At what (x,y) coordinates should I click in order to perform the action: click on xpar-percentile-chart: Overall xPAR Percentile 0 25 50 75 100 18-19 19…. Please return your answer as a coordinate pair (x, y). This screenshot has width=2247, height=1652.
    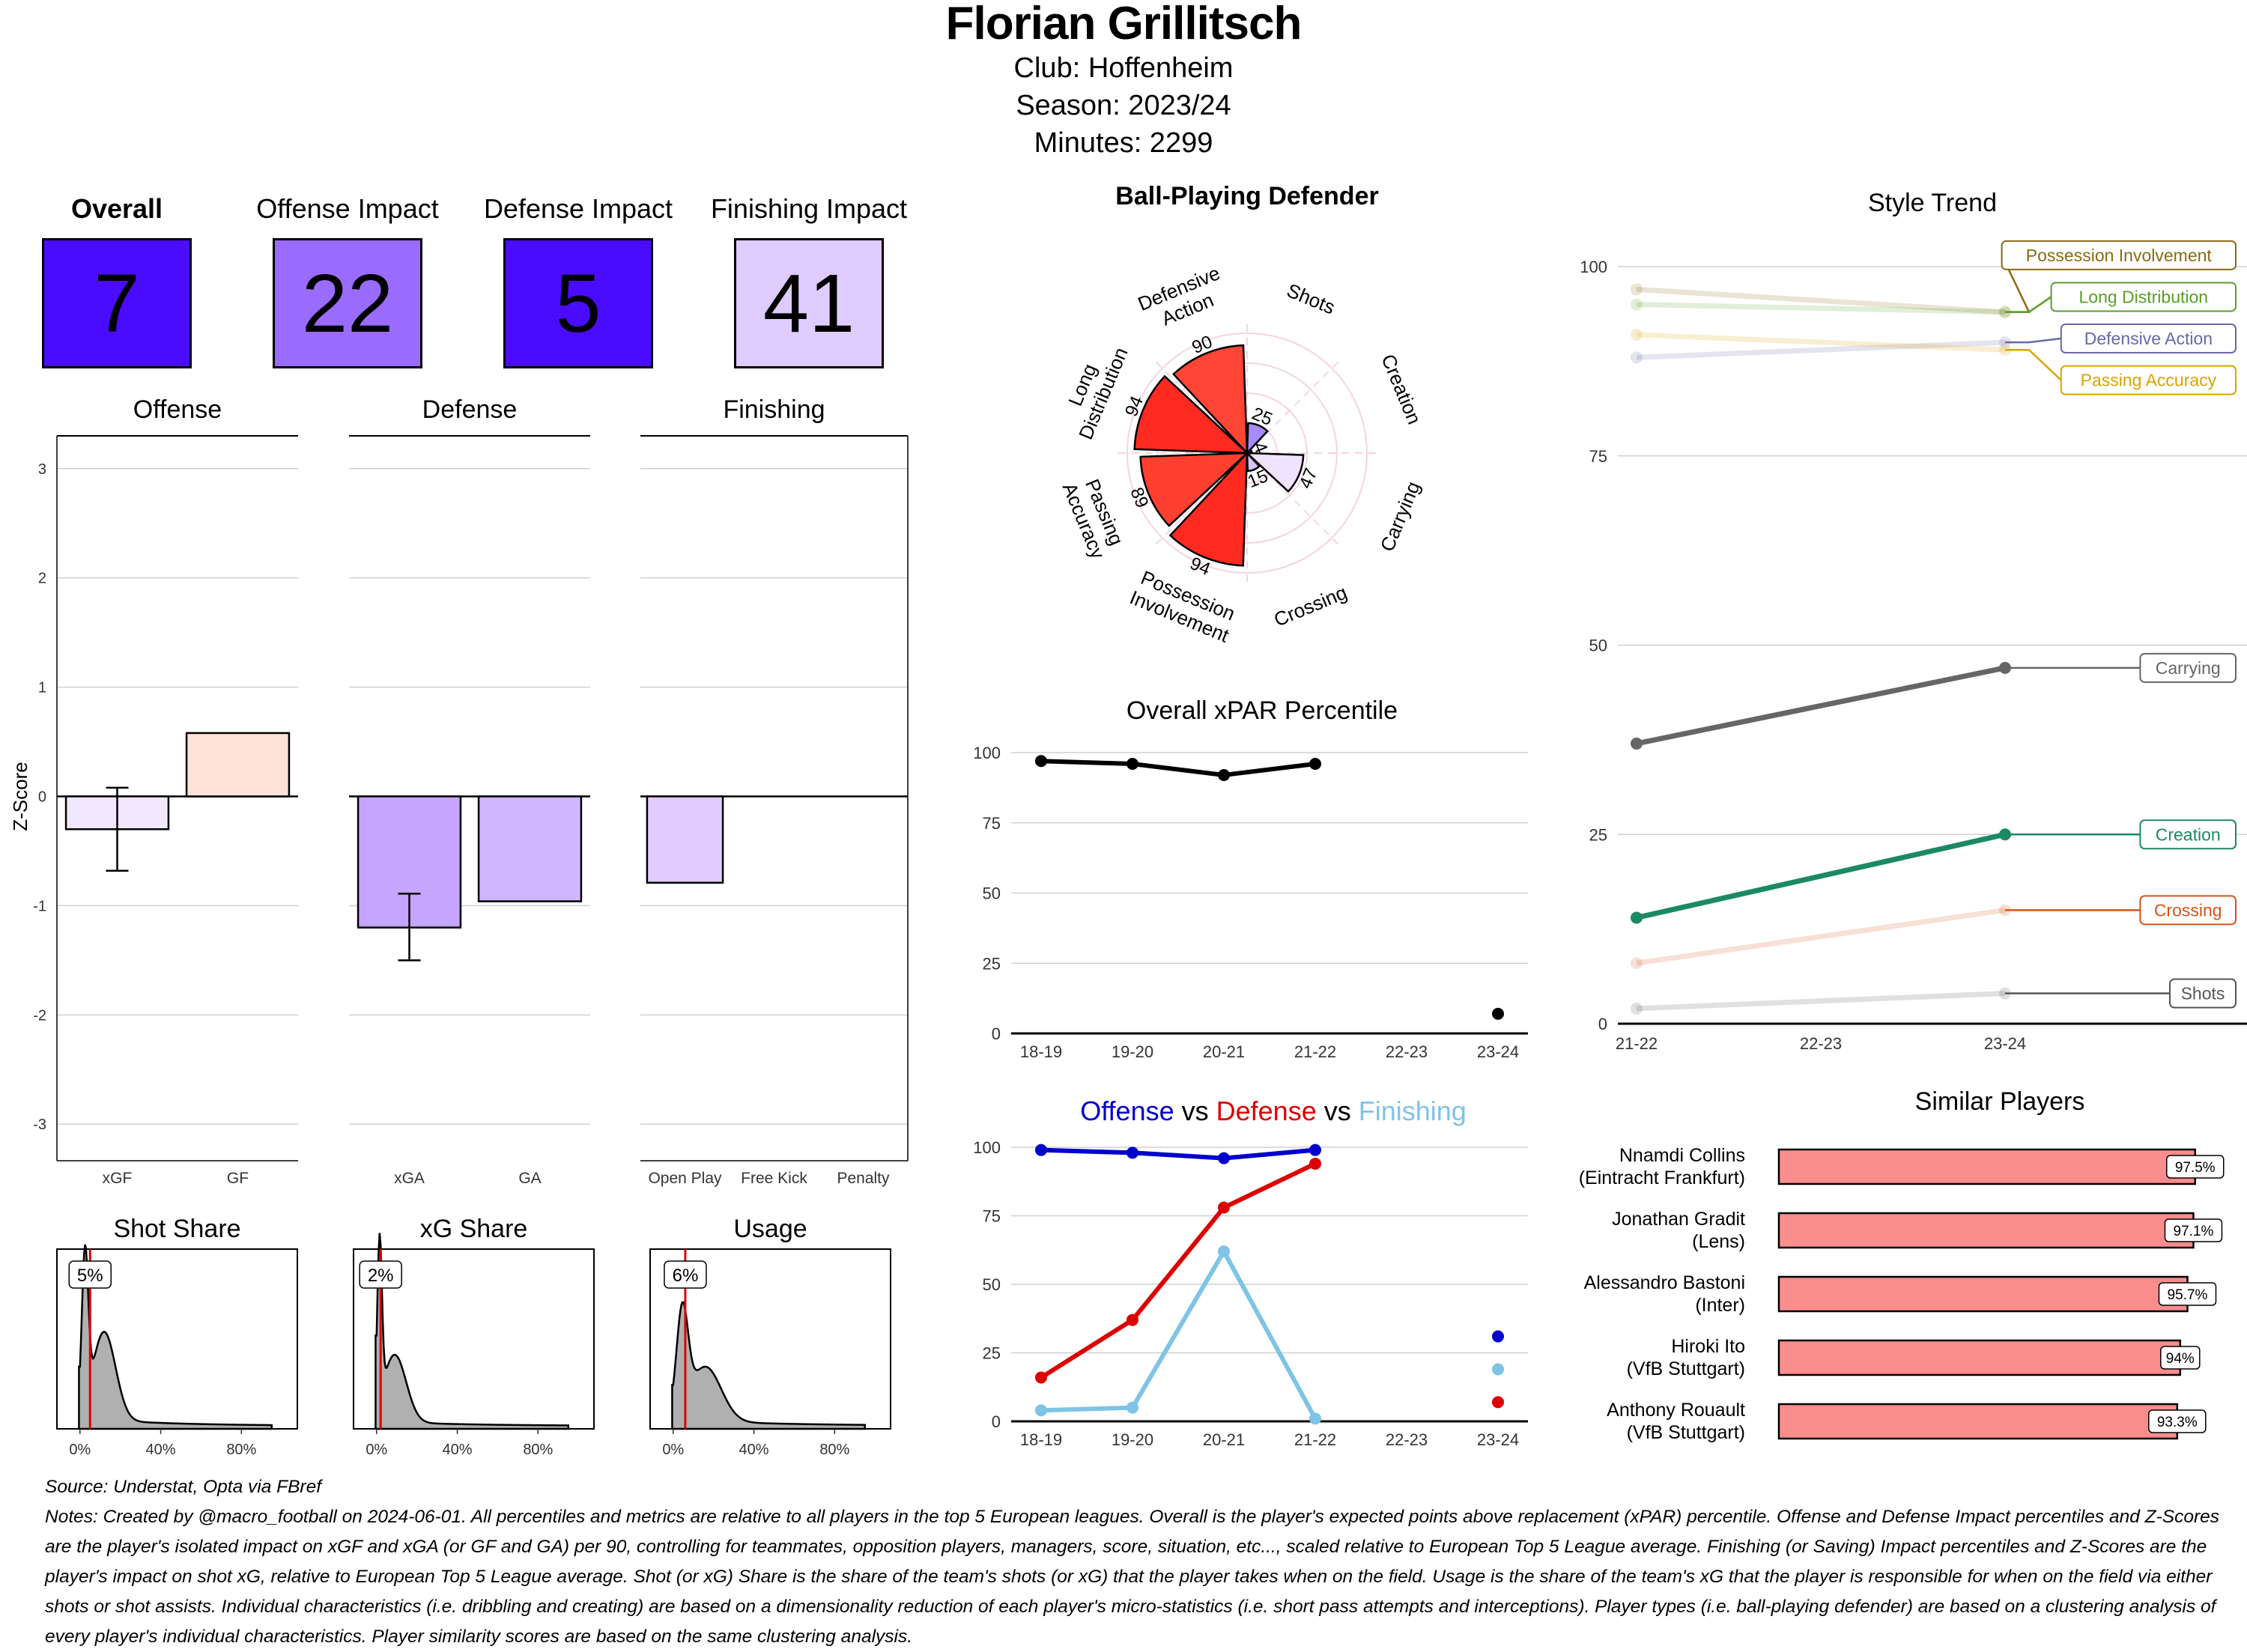
    Looking at the image, I should click on (1250, 878).